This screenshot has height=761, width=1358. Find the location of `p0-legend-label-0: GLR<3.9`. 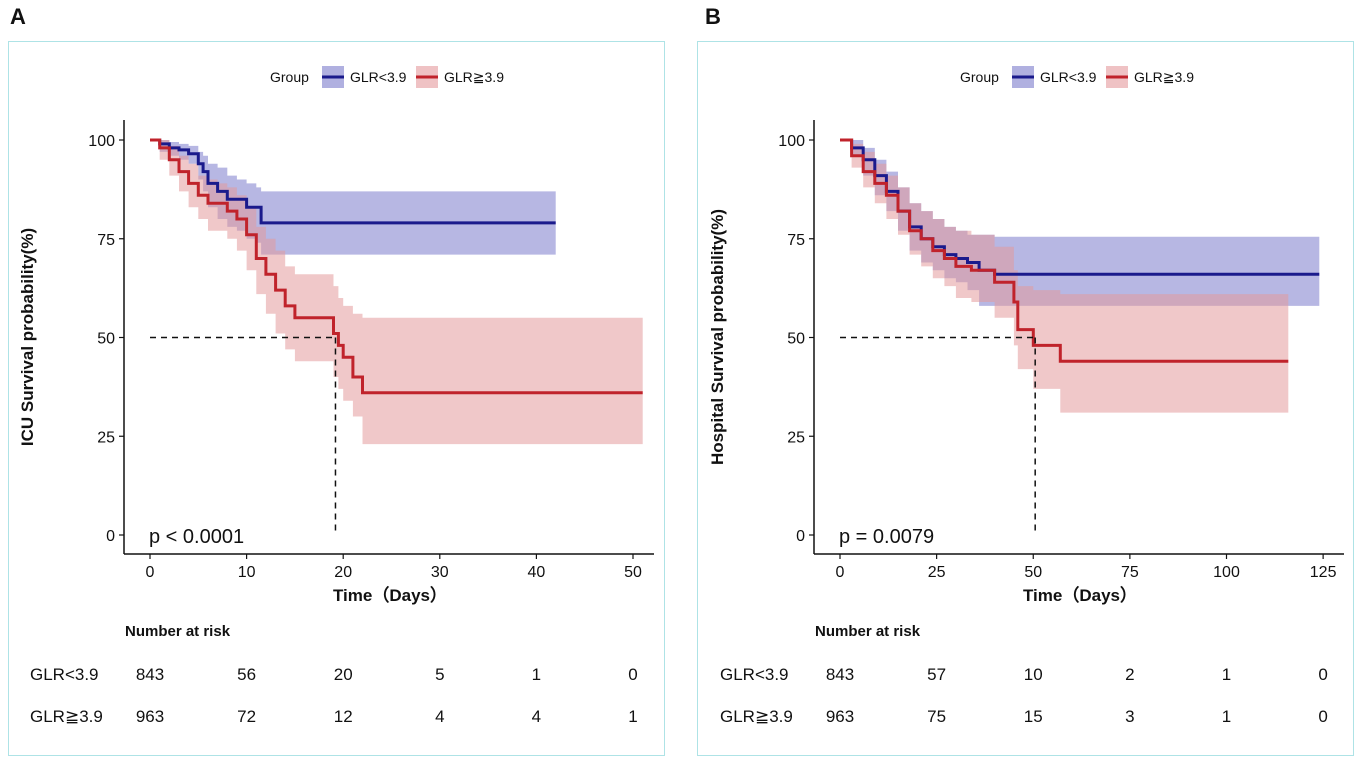

p0-legend-label-0: GLR<3.9 is located at coordinates (378, 77).